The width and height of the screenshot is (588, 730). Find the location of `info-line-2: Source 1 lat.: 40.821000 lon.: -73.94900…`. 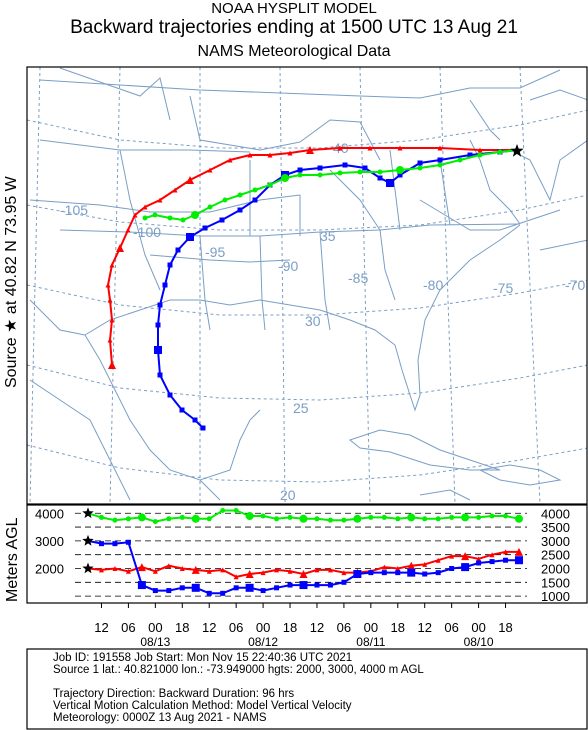

info-line-2: Source 1 lat.: 40.821000 lon.: -73.94900… is located at coordinates (238, 670).